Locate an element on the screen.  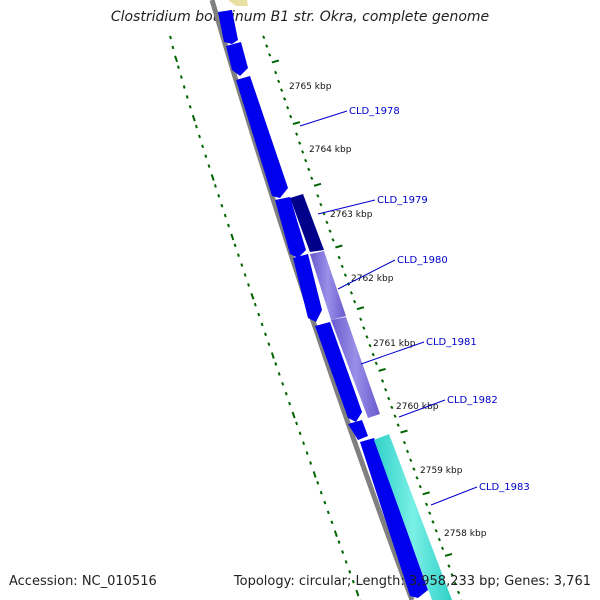
gene-label-cld-1979: CLD_1979 is located at coordinates (402, 200).